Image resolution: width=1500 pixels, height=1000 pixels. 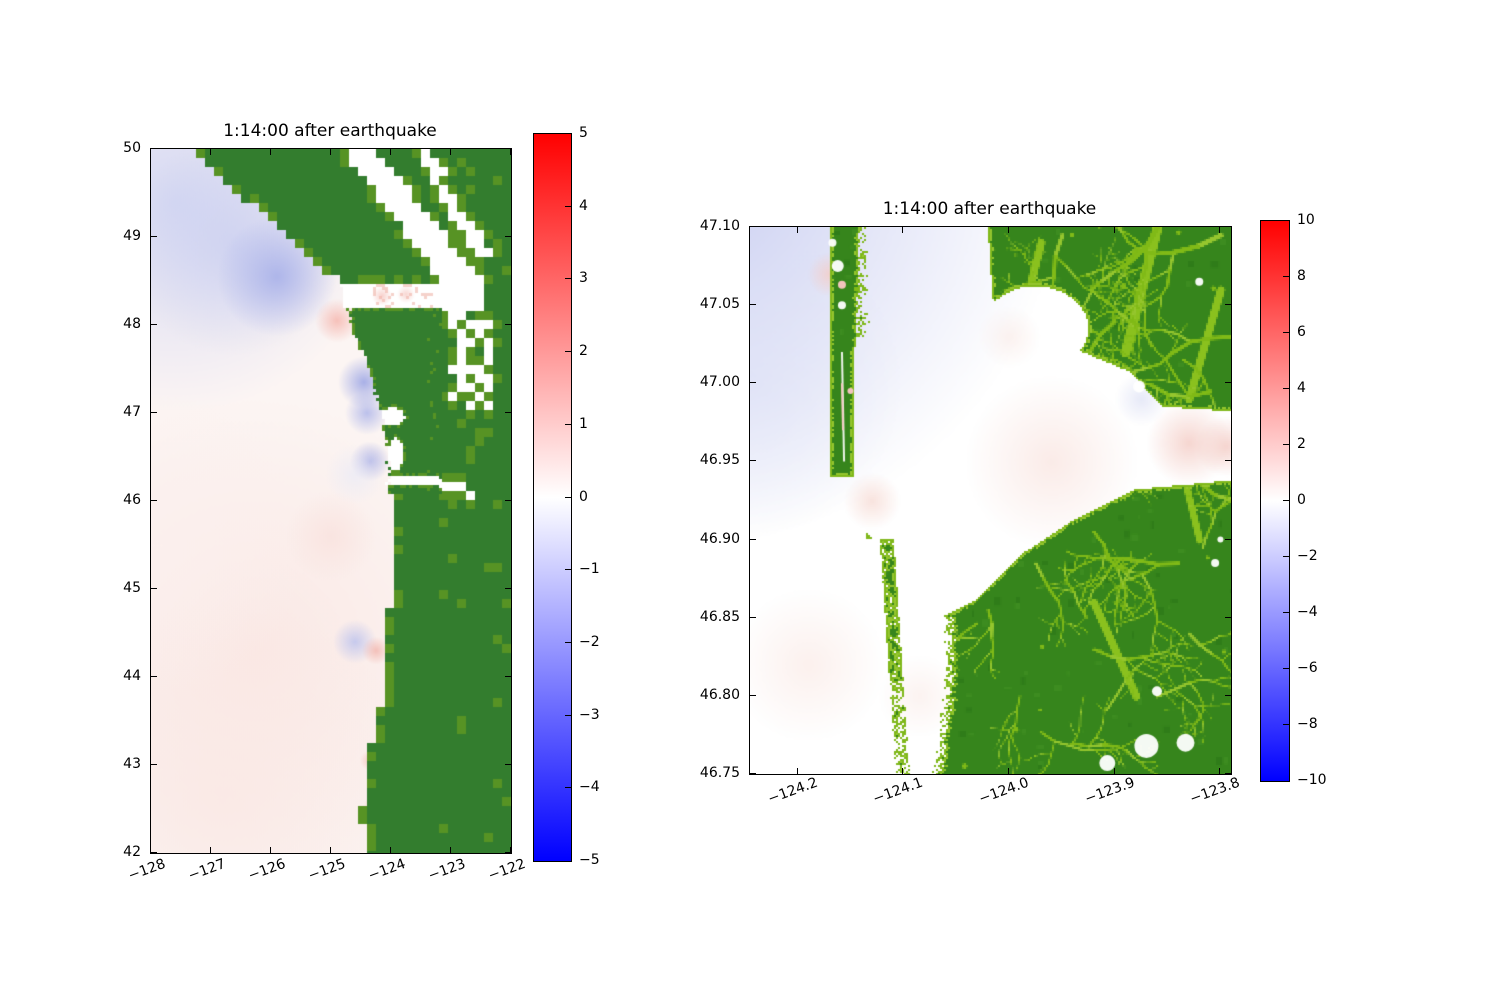 I want to click on y-tick-label: 45, so click(x=132, y=588).